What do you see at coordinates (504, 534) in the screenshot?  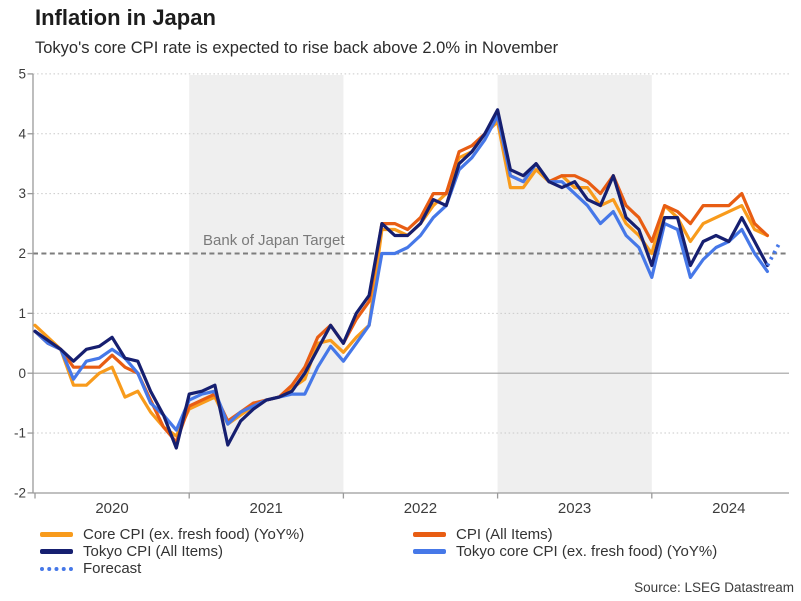 I see `legend-label: CPI (All Items)` at bounding box center [504, 534].